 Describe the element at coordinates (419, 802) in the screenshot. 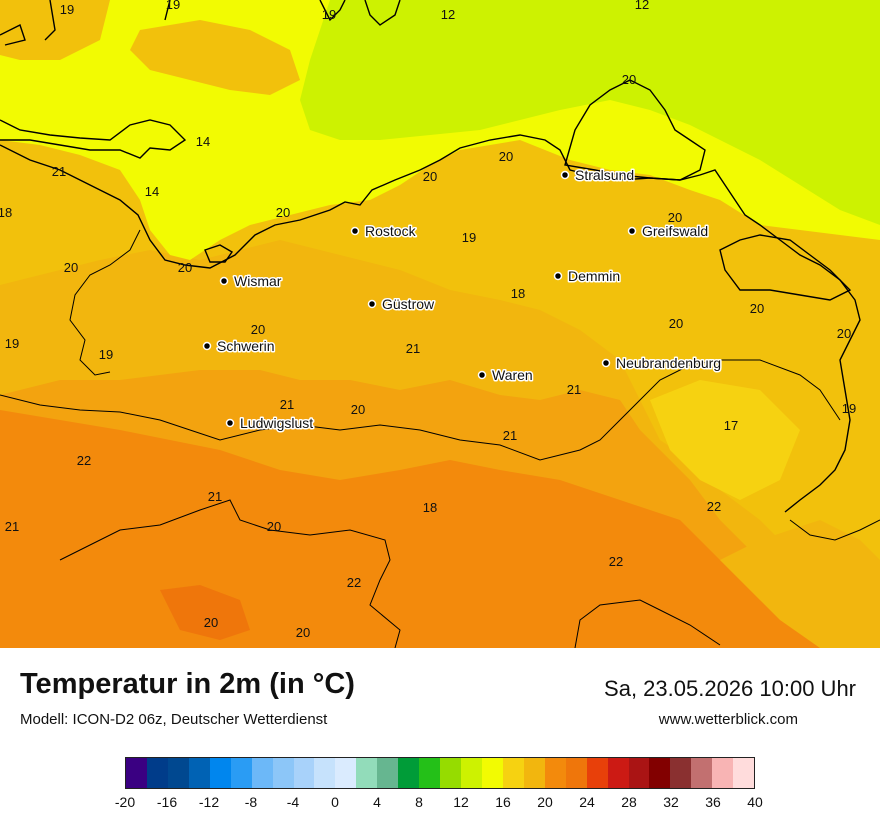

I see `color-scale-tick: 8` at that location.